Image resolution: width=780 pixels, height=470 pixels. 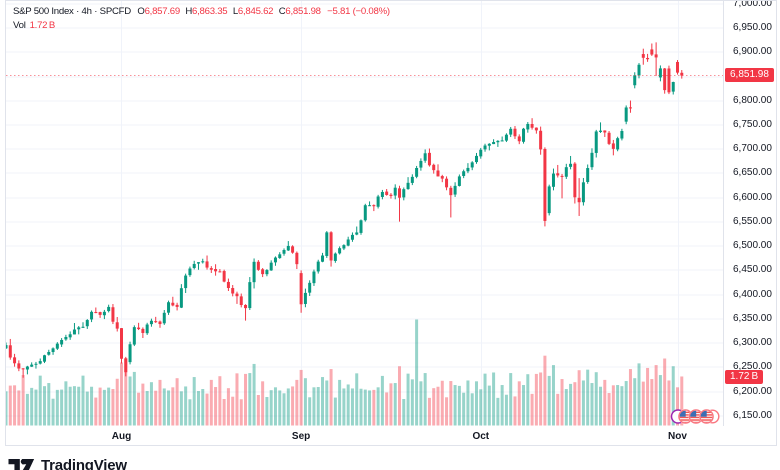 What do you see at coordinates (162, 11) in the screenshot?
I see `open-value: 6,857.69` at bounding box center [162, 11].